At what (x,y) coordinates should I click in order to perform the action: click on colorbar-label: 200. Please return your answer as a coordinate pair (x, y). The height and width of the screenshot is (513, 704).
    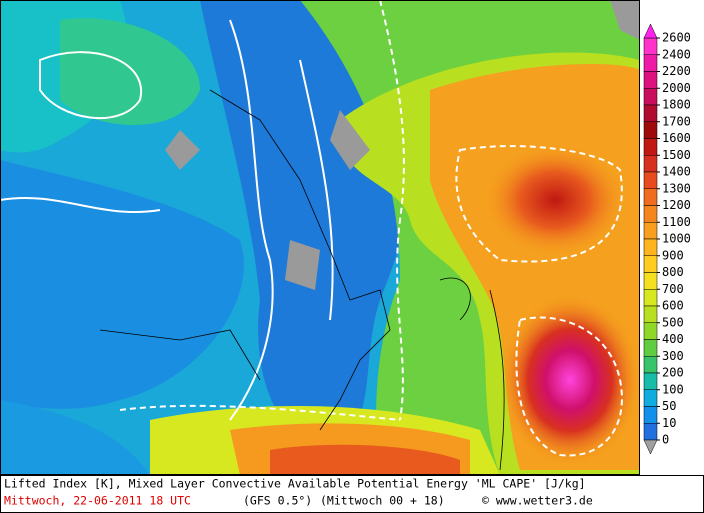
    Looking at the image, I should click on (673, 373).